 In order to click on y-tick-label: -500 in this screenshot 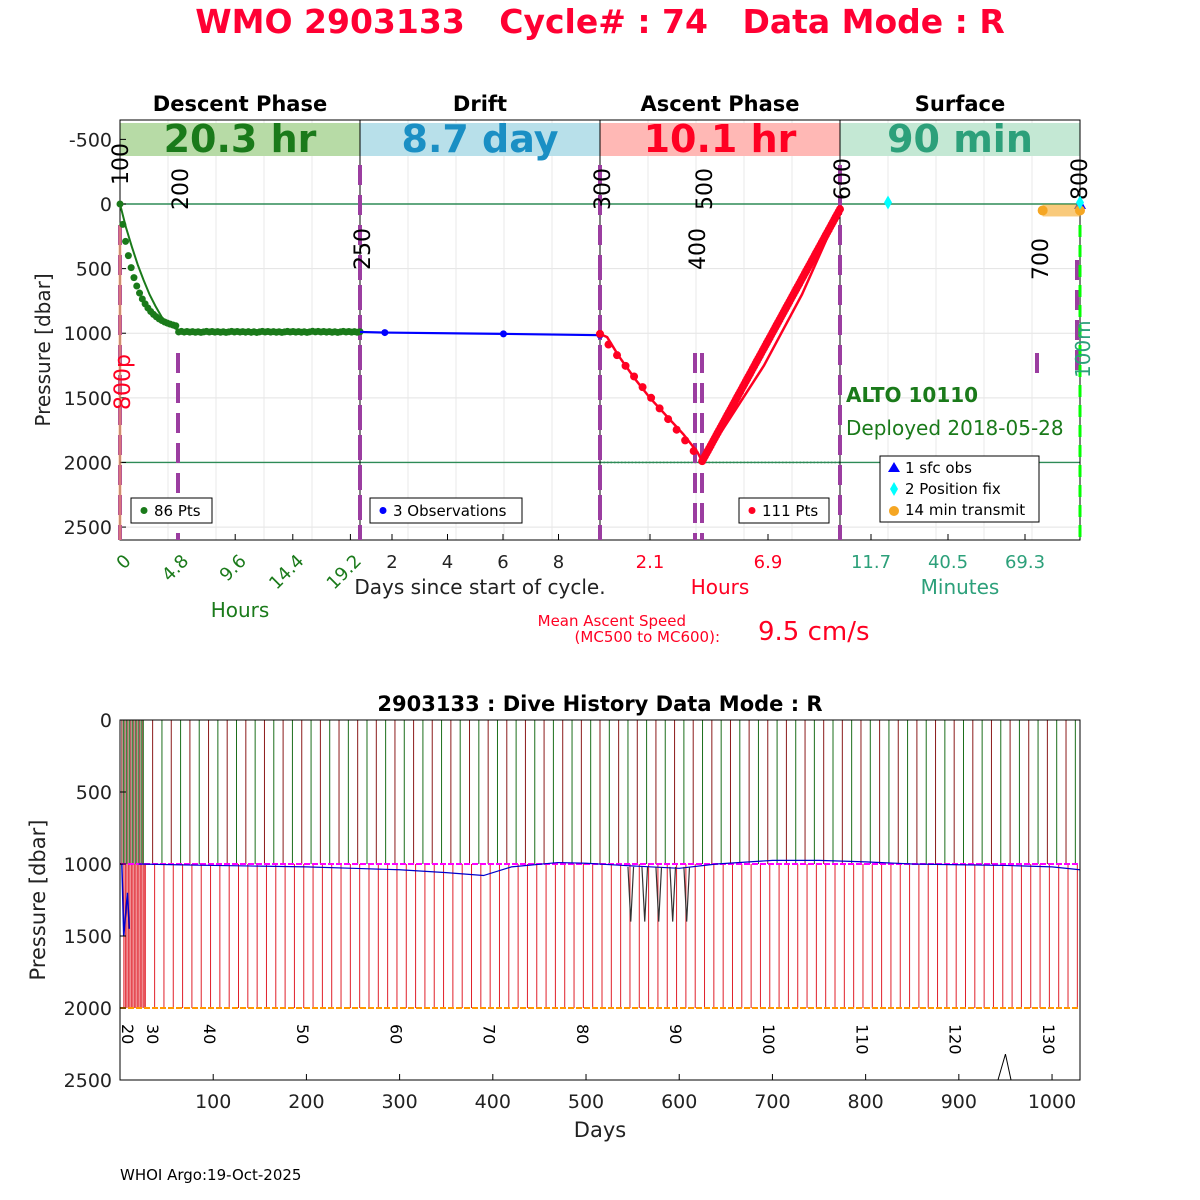, I will do `click(90, 140)`.